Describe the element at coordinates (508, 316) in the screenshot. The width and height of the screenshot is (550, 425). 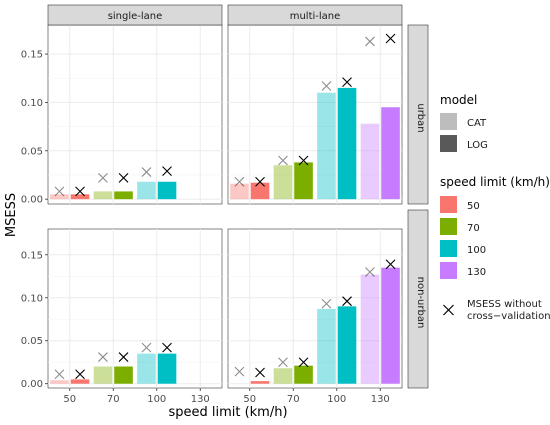
I see `legend-marker-label-line2: cross−validation` at that location.